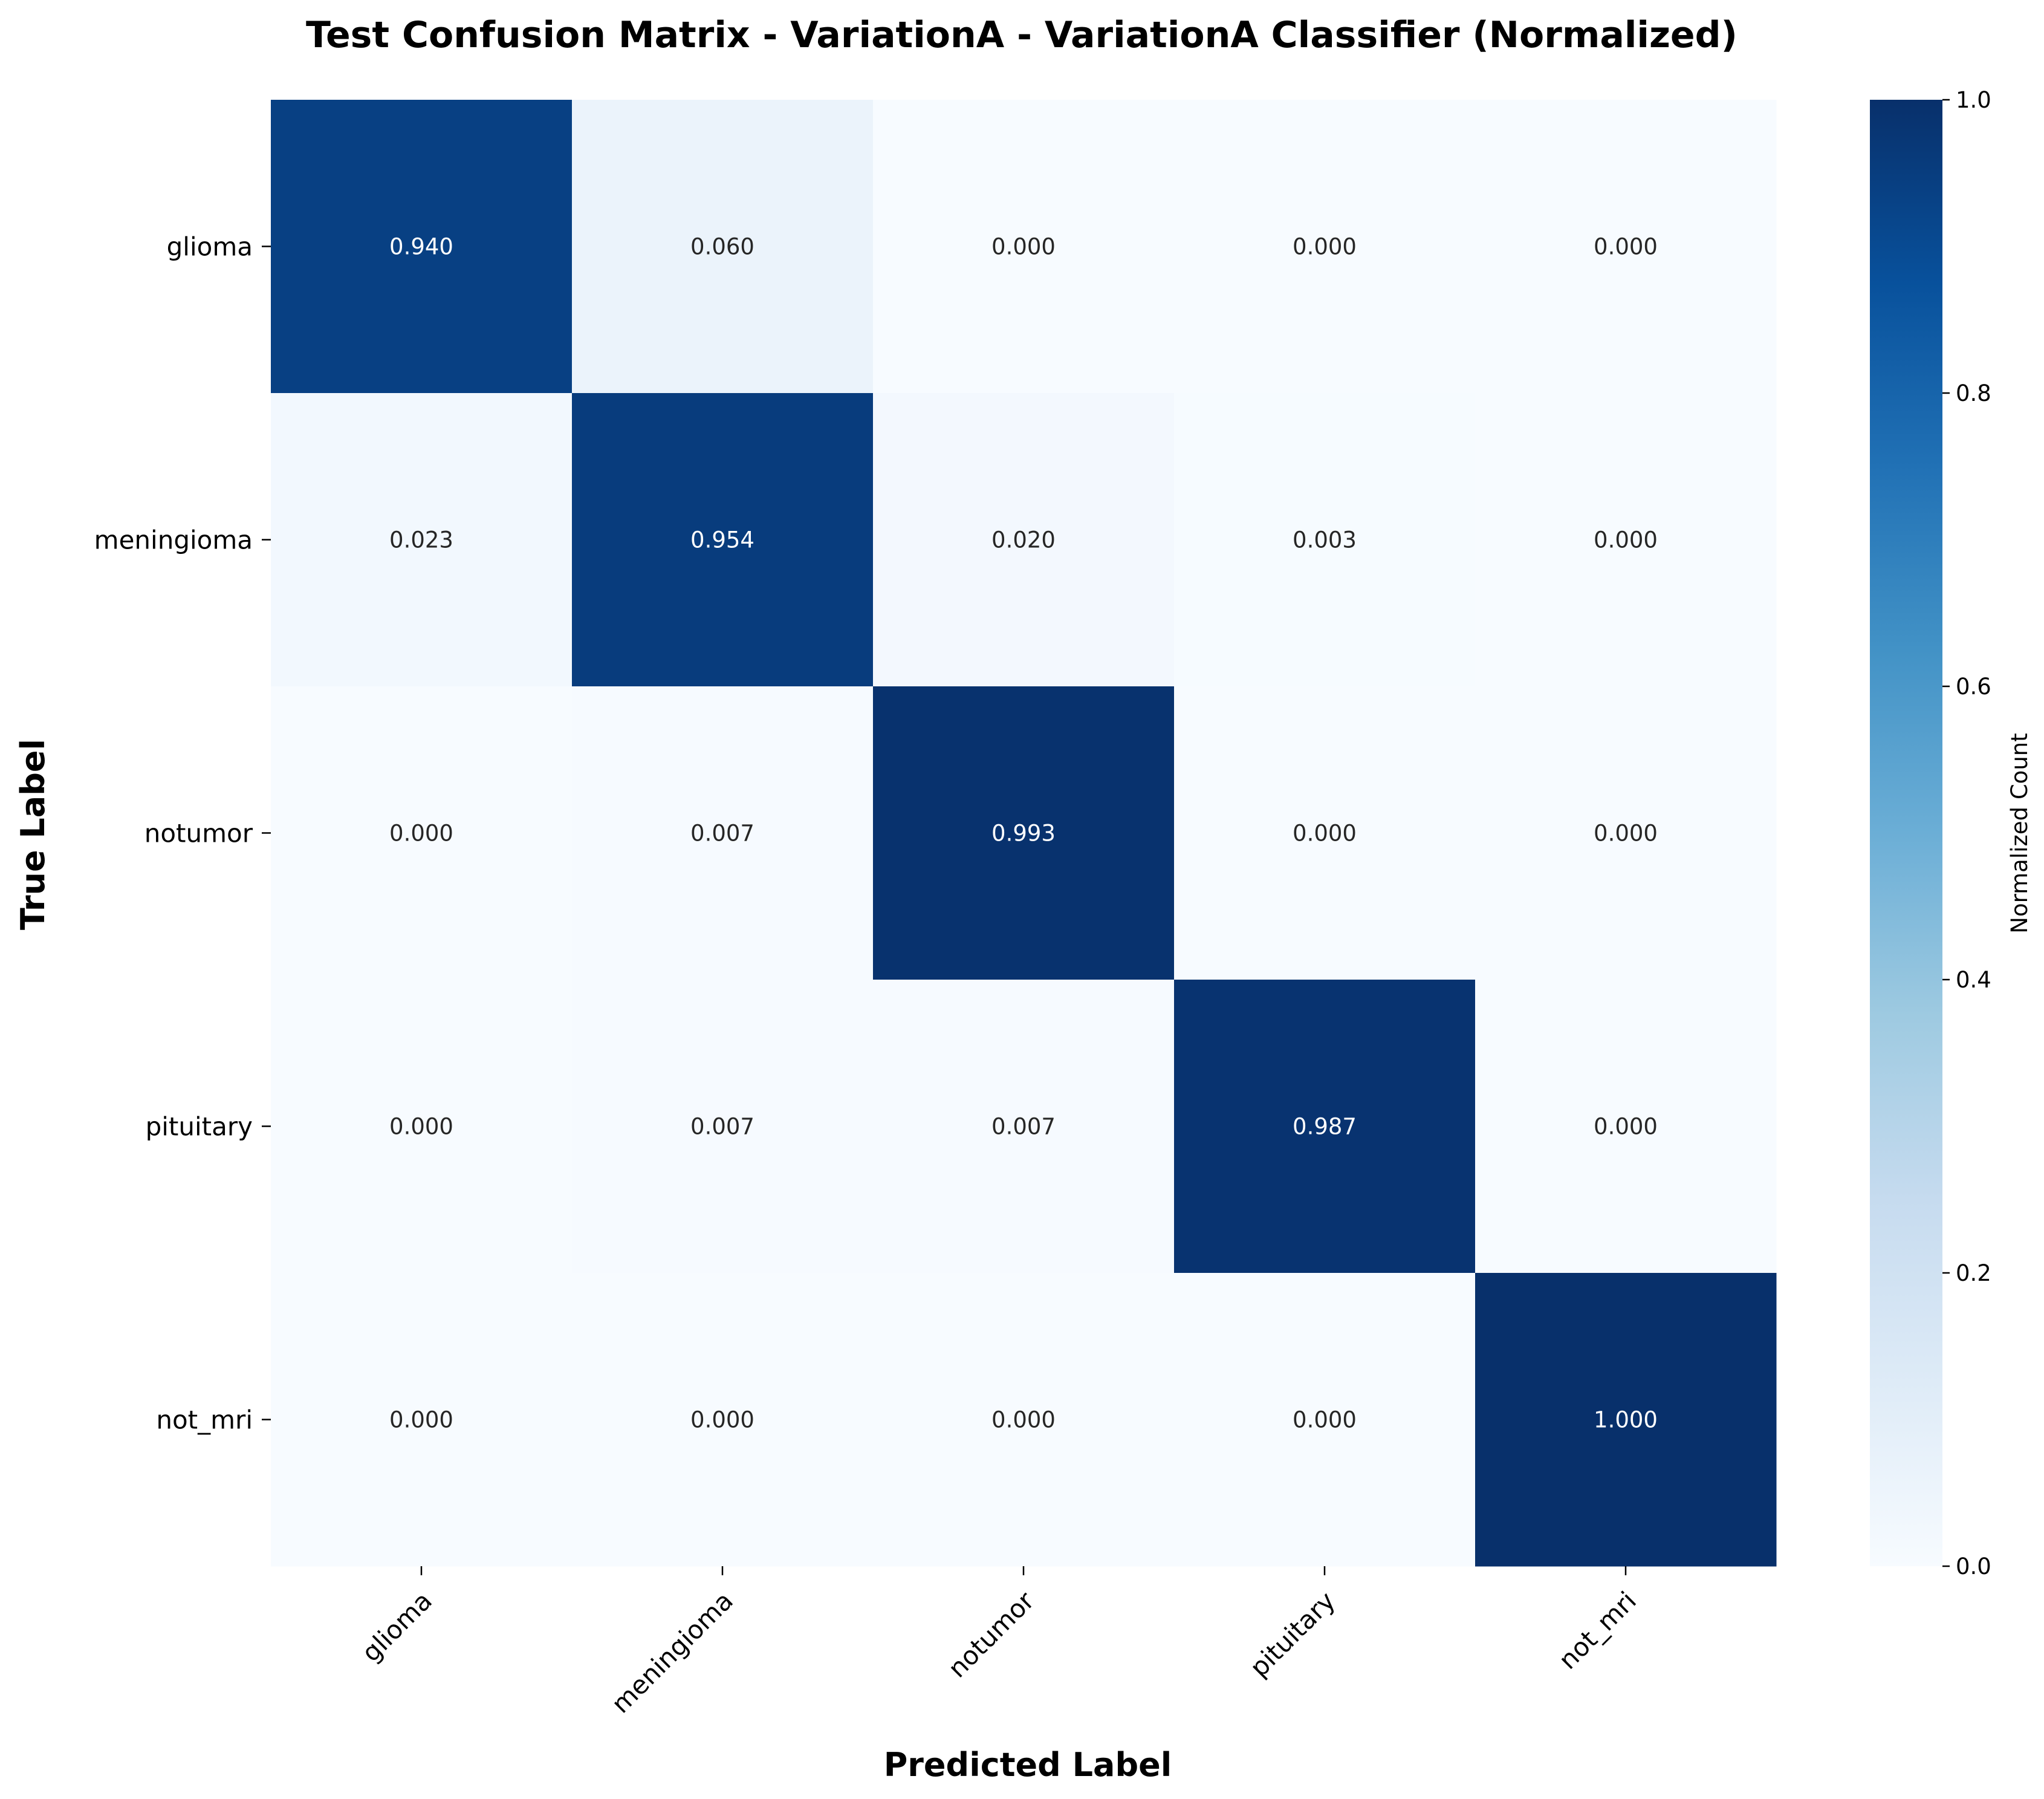 The image size is (2044, 1799). I want to click on colorbar-label: Normalized Count, so click(2020, 833).